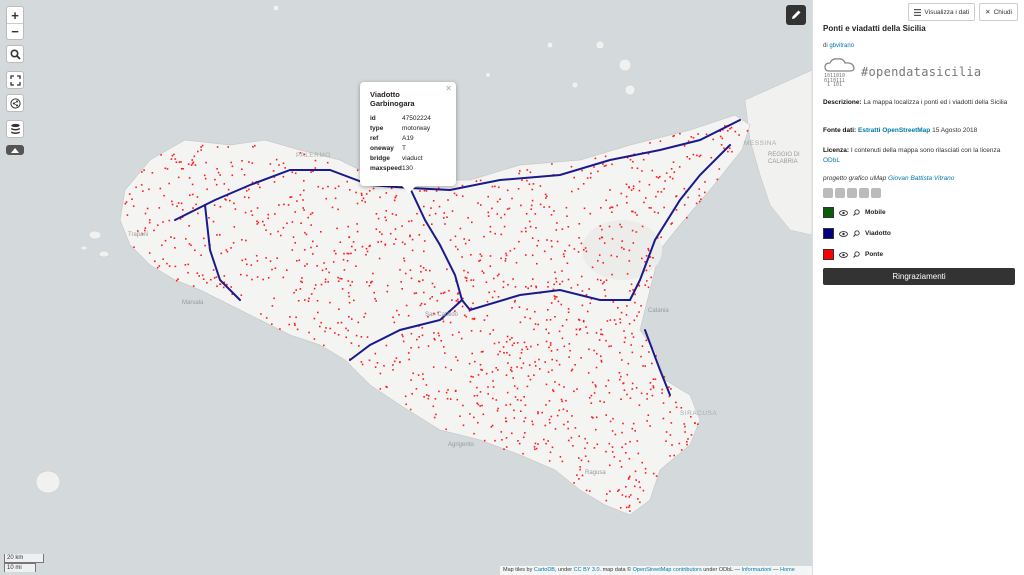  What do you see at coordinates (840, 193) in the screenshot?
I see `twitter-icon` at bounding box center [840, 193].